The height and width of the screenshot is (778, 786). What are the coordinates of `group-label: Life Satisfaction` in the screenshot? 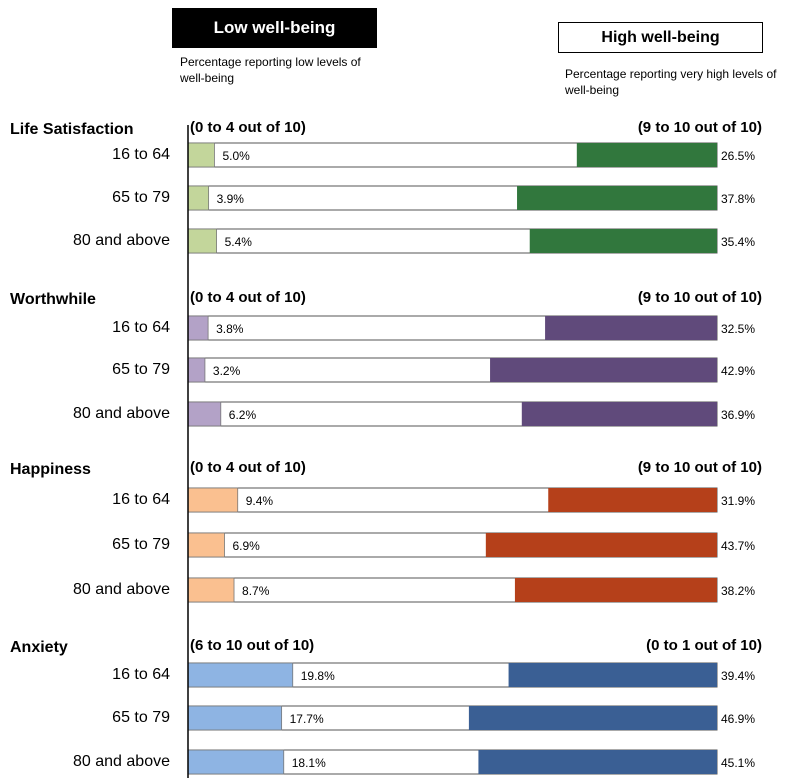 It's located at (72, 129).